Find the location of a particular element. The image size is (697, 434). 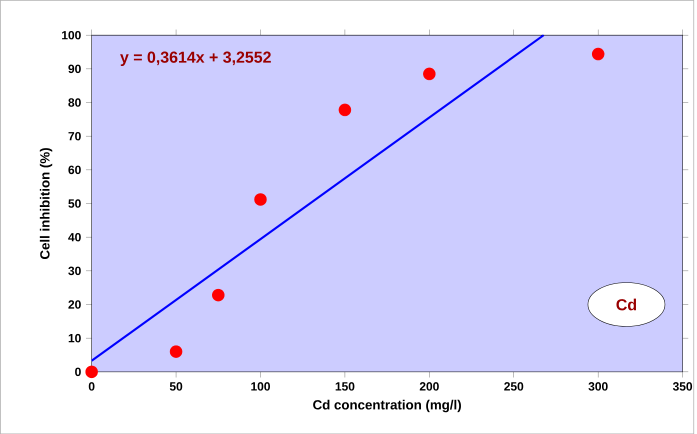

y-axis-title: Cell inhibition (%) is located at coordinates (46, 203).